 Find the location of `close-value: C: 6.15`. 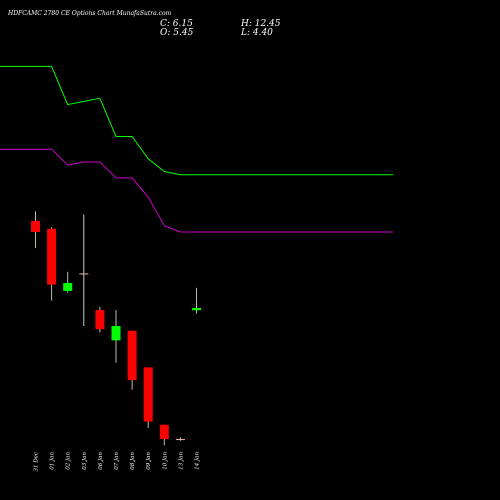

close-value: C: 6.15 is located at coordinates (176, 24).